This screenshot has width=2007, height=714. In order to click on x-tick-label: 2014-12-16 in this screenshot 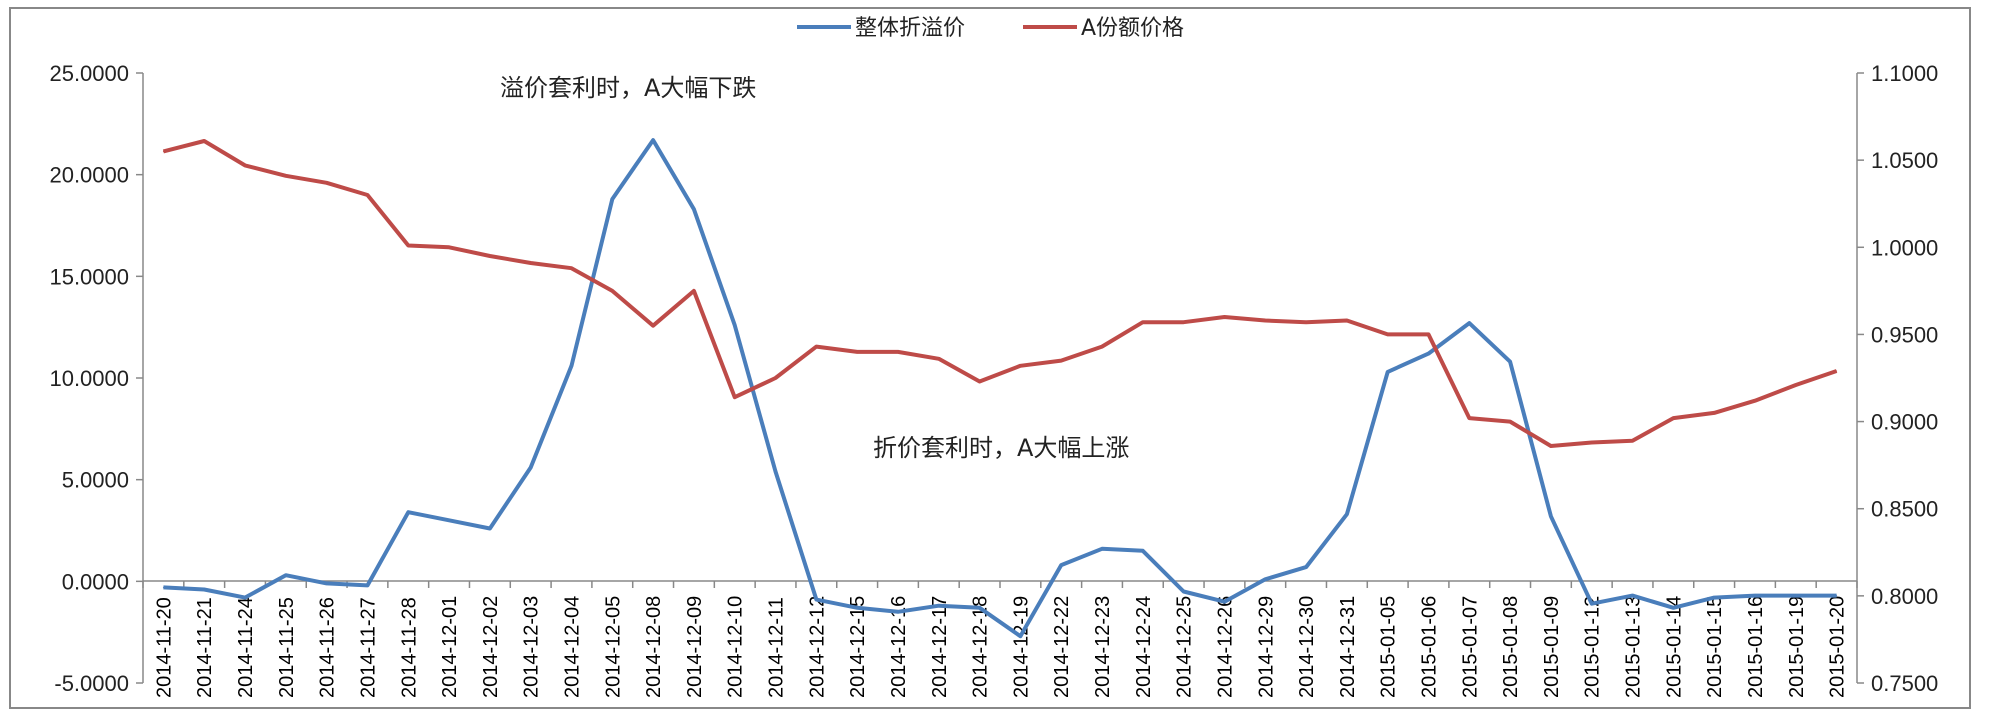, I will do `click(899, 647)`.